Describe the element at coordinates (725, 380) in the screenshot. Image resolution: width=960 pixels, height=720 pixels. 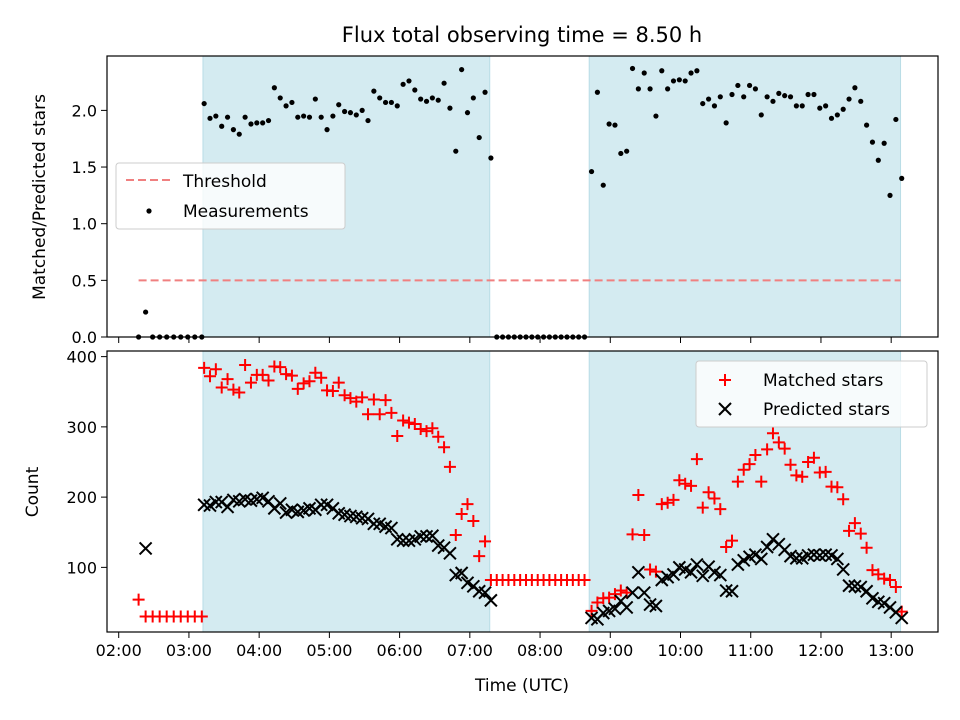
I see `legend-matched-swatch` at that location.